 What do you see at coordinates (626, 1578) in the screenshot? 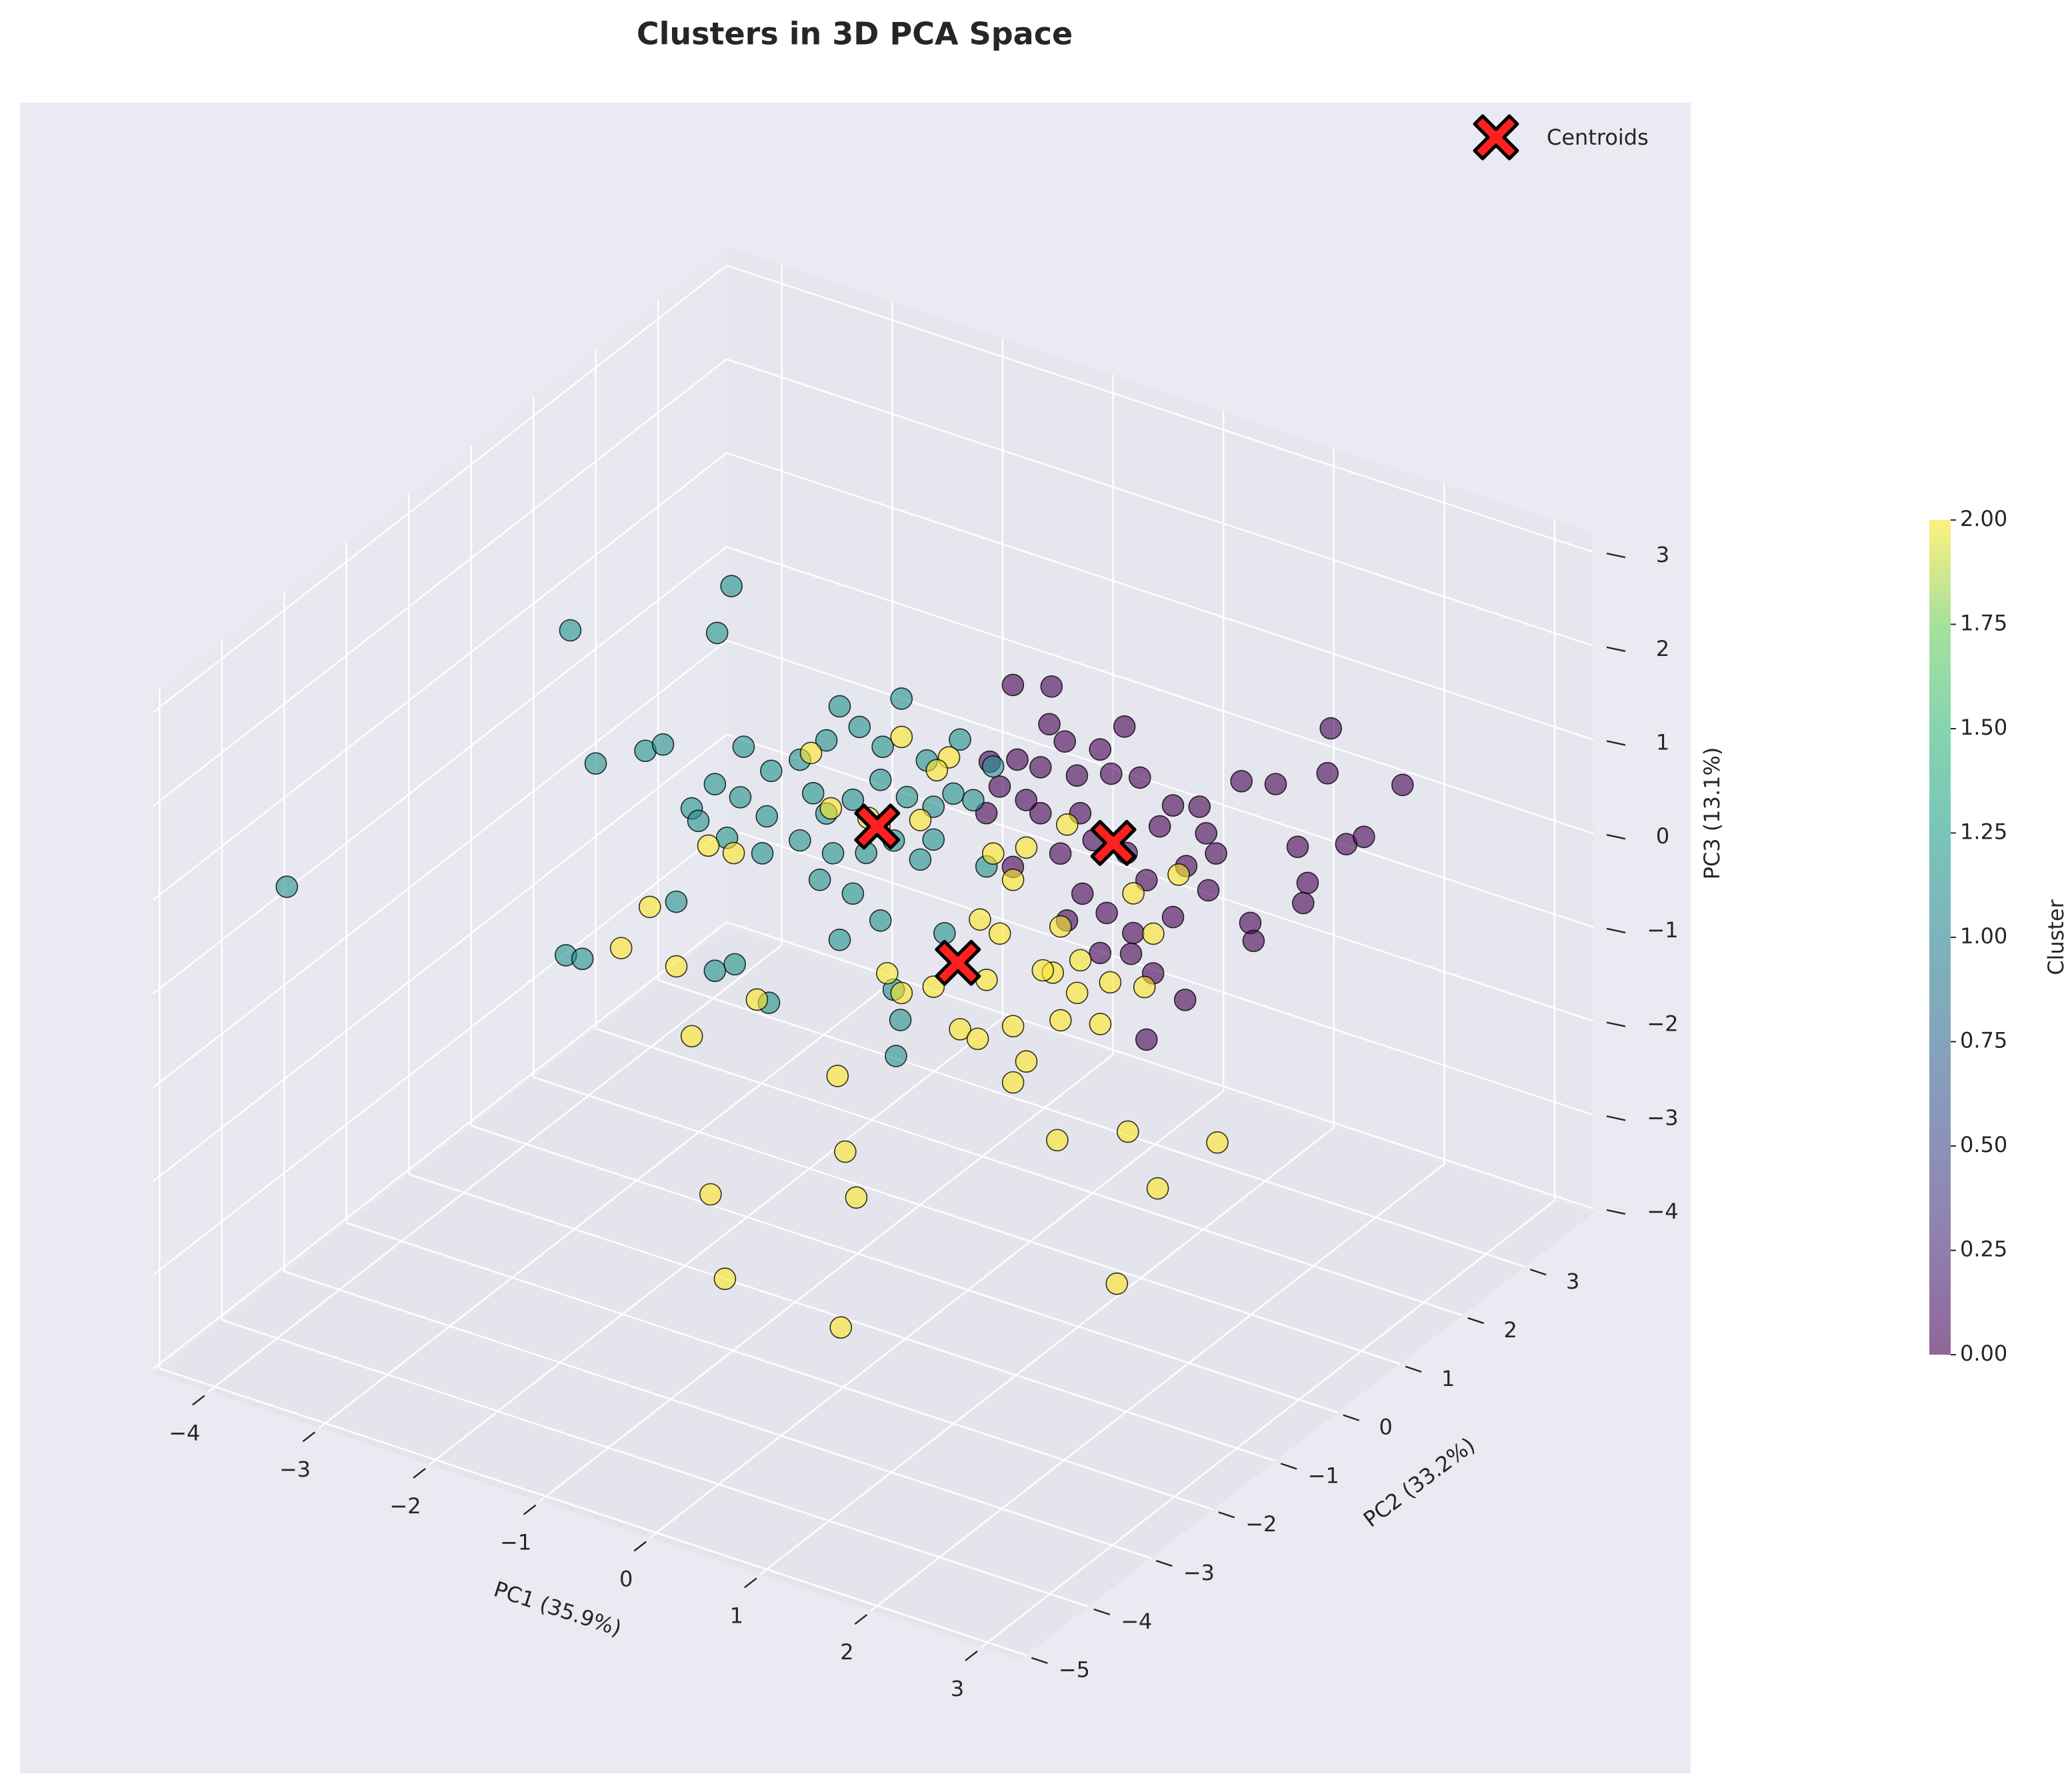
I see `x-tick-label: 0` at bounding box center [626, 1578].